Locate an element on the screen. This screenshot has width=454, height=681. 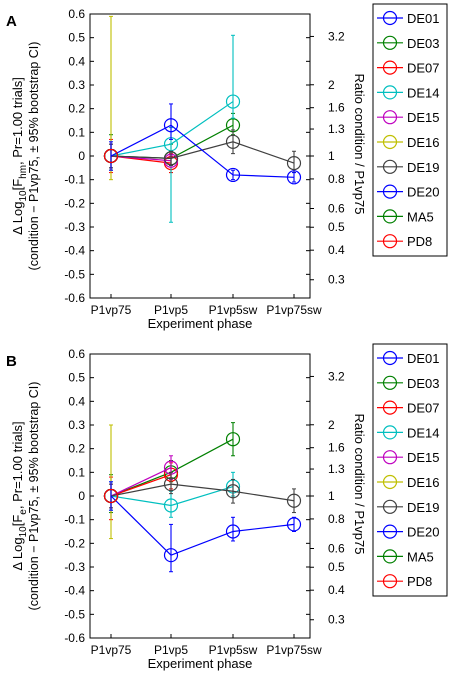
legend-label: MA5 is located at coordinates (420, 216).